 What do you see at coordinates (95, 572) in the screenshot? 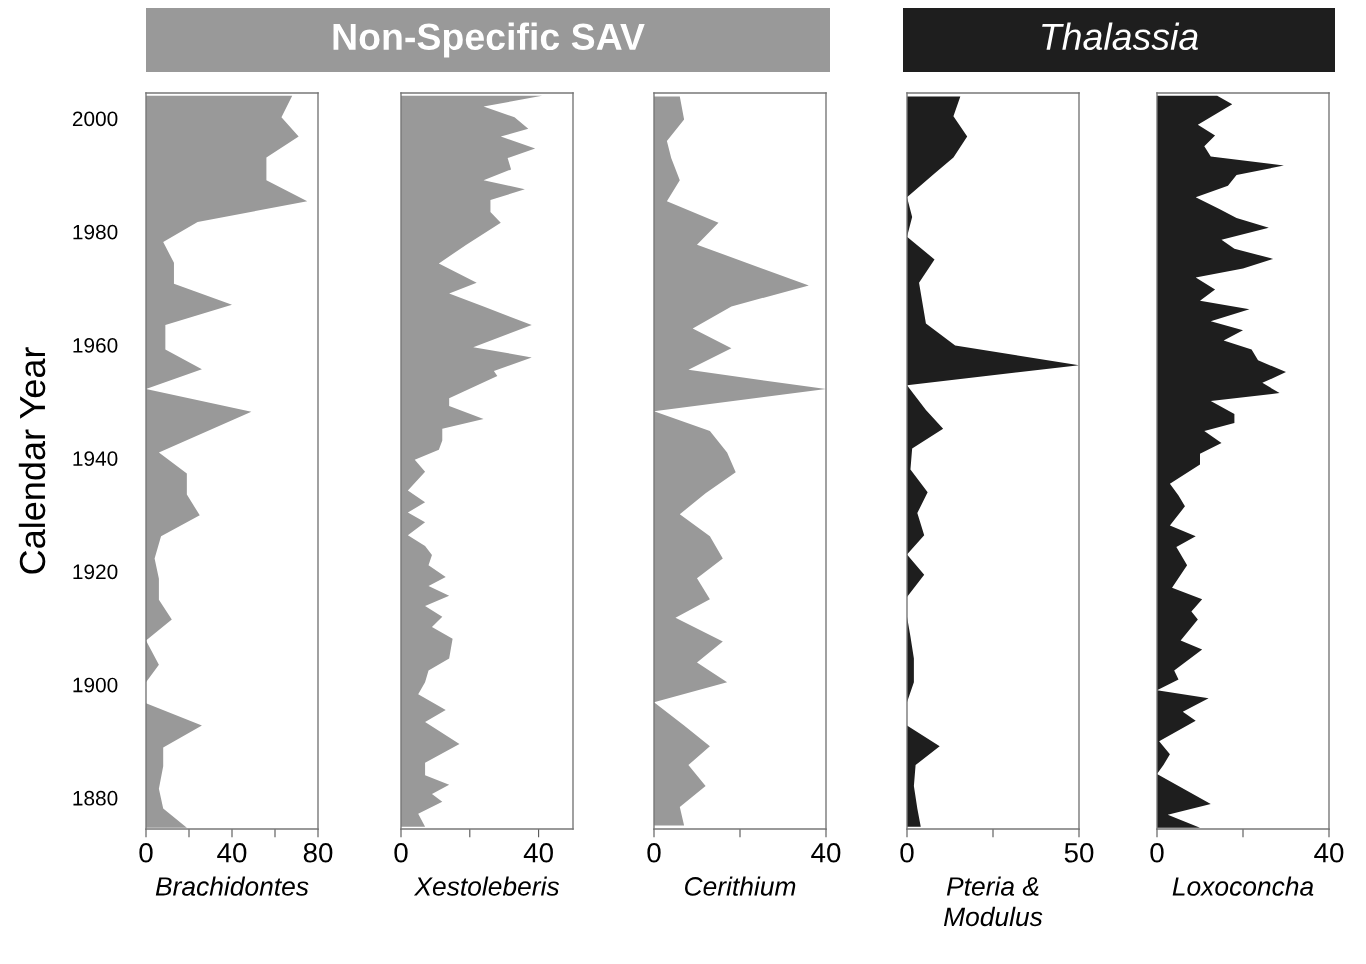
I see `y-tick-label: 1920` at bounding box center [95, 572].